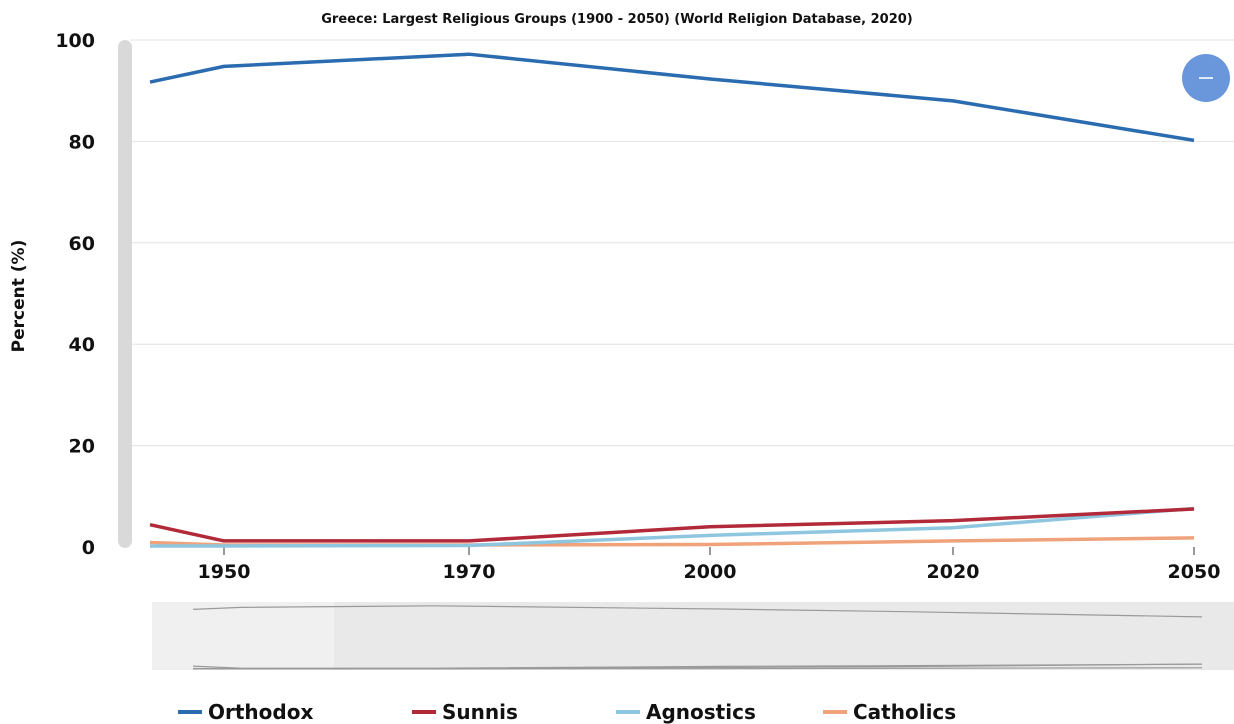  I want to click on y-tick-label: 40, so click(82, 345).